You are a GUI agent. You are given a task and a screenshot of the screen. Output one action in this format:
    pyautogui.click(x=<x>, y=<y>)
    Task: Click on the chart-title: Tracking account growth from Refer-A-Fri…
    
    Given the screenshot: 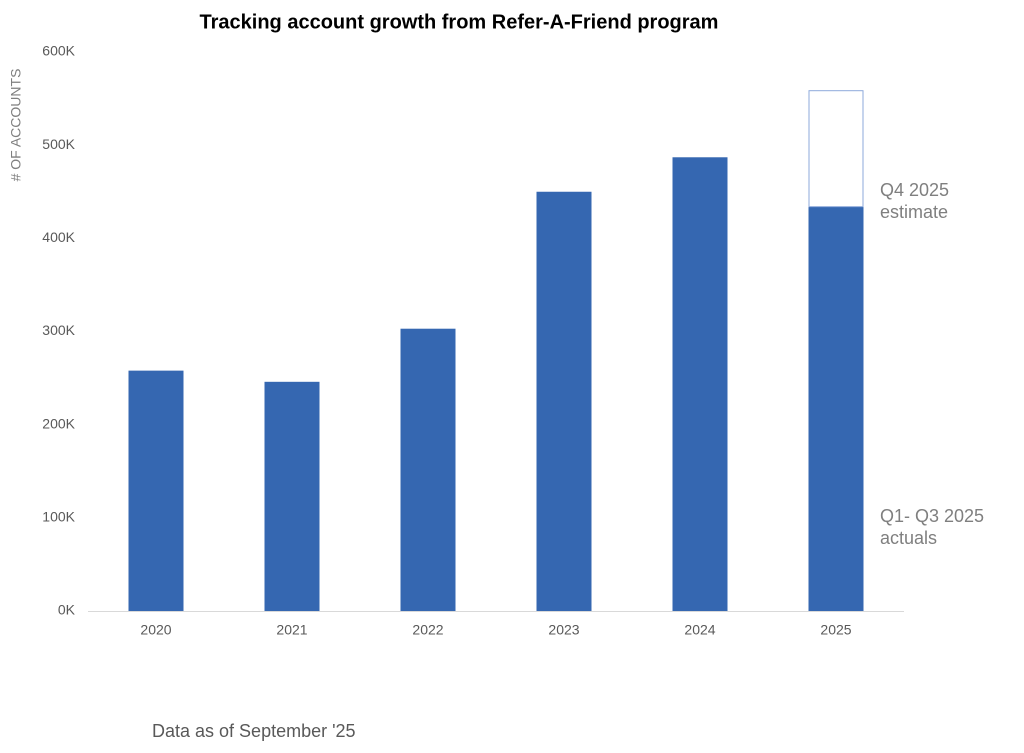 What is the action you would take?
    pyautogui.click(x=459, y=22)
    